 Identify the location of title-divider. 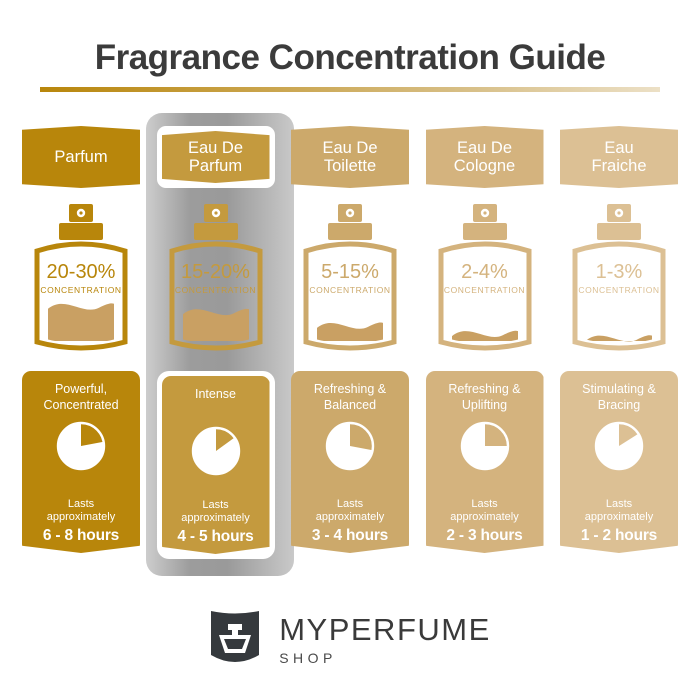
(350, 89).